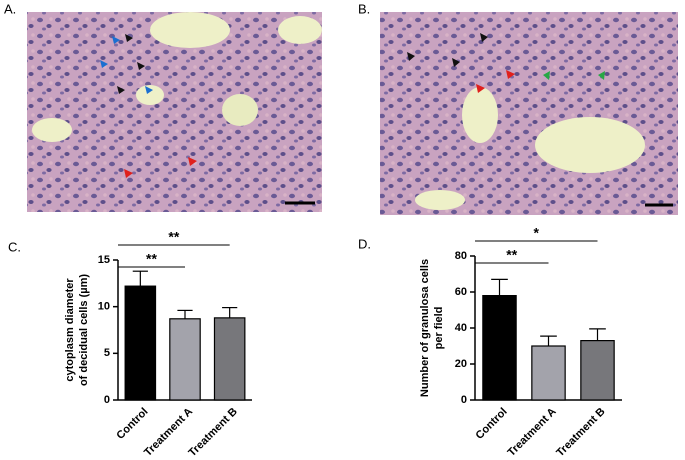  I want to click on y-tick-label: 40, so click(461, 328).